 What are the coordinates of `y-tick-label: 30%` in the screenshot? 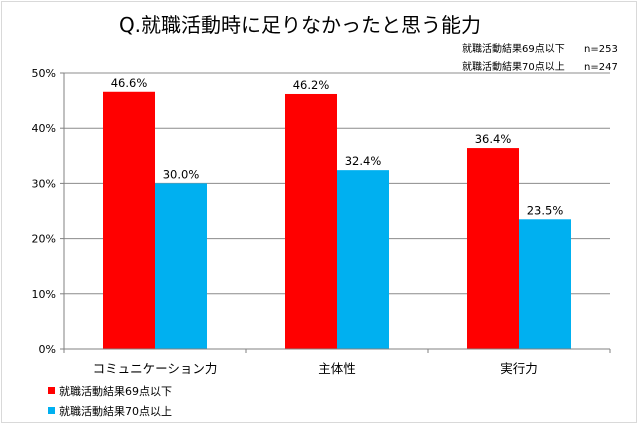 It's located at (44, 183).